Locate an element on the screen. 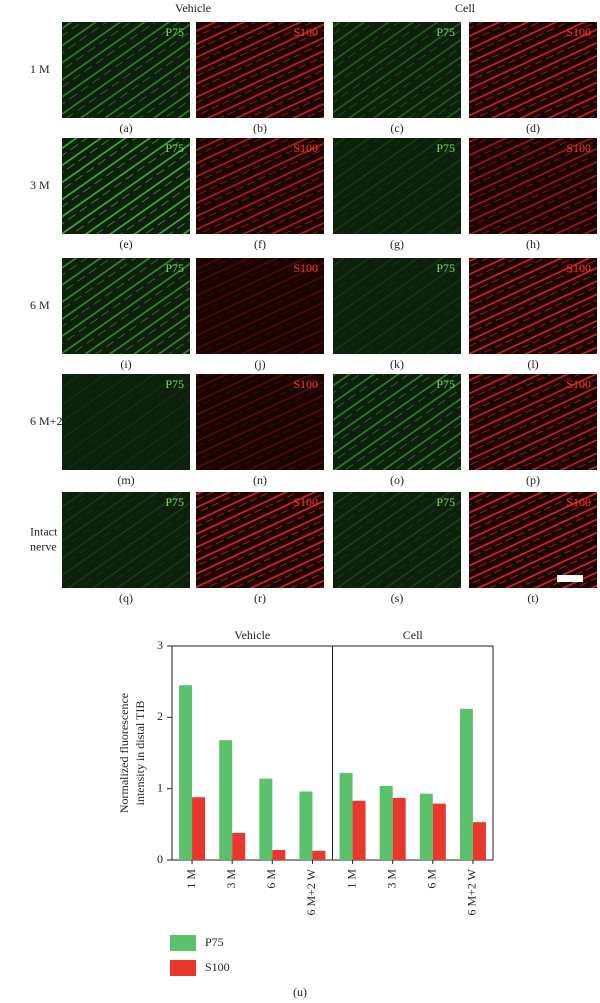  panel-label: (i) is located at coordinates (125, 364).